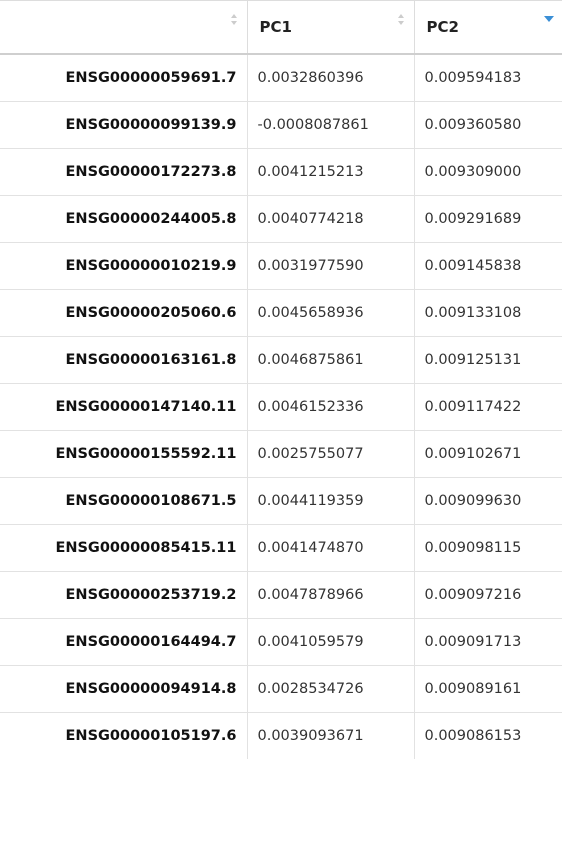  I want to click on column-header-label: PC2, so click(442, 27).